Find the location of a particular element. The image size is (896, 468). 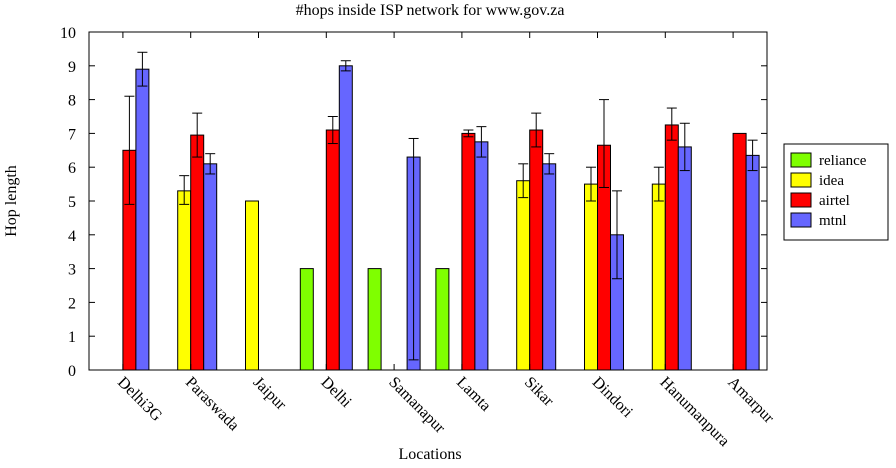

x-tick-label: Delhi3G is located at coordinates (139, 399).